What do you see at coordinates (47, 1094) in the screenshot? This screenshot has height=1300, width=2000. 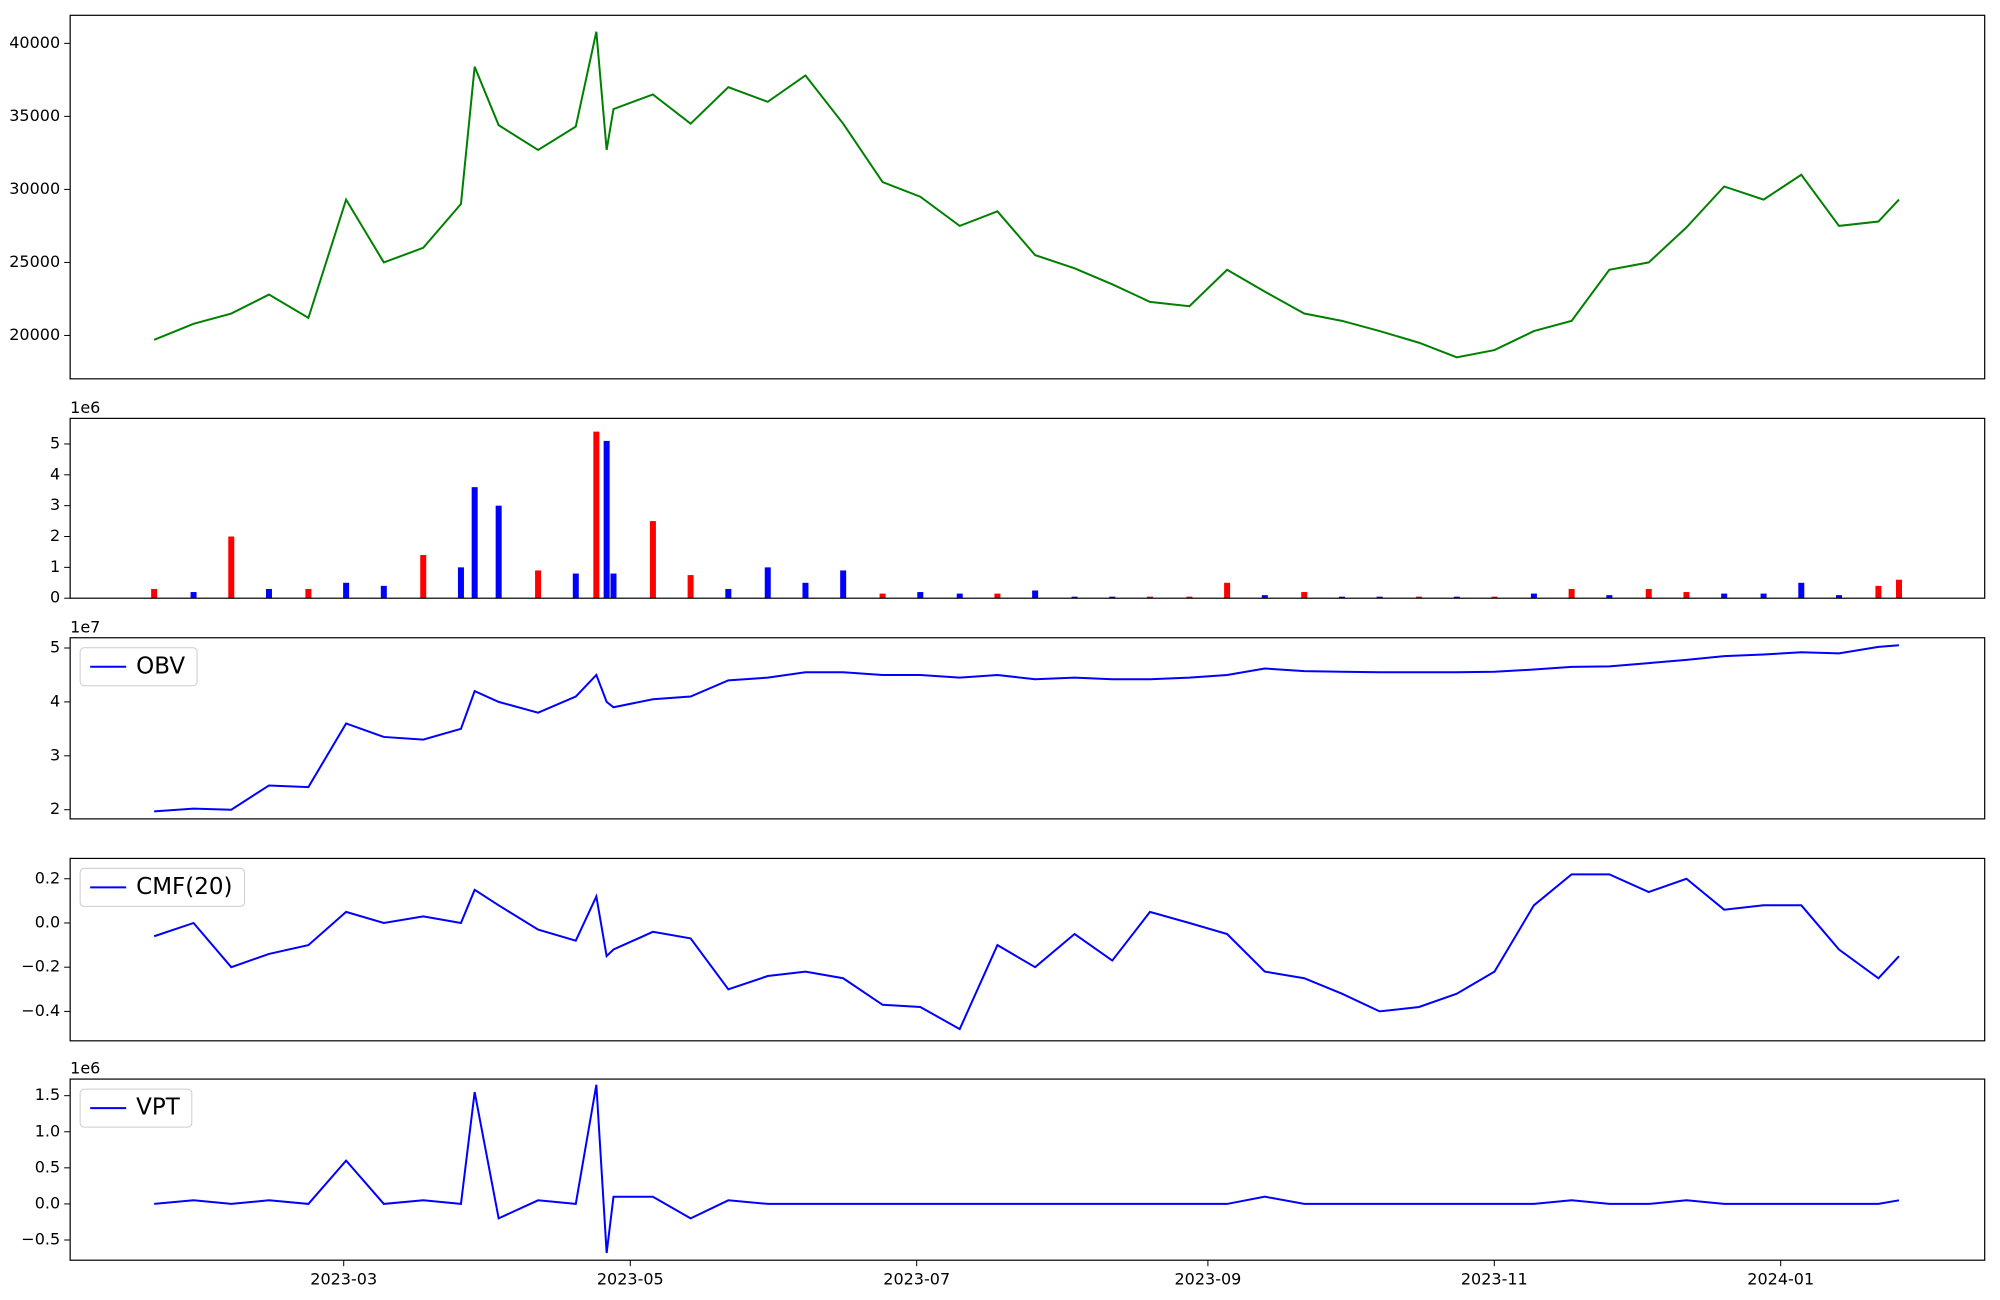 I see `y-tick-label: 1.5` at bounding box center [47, 1094].